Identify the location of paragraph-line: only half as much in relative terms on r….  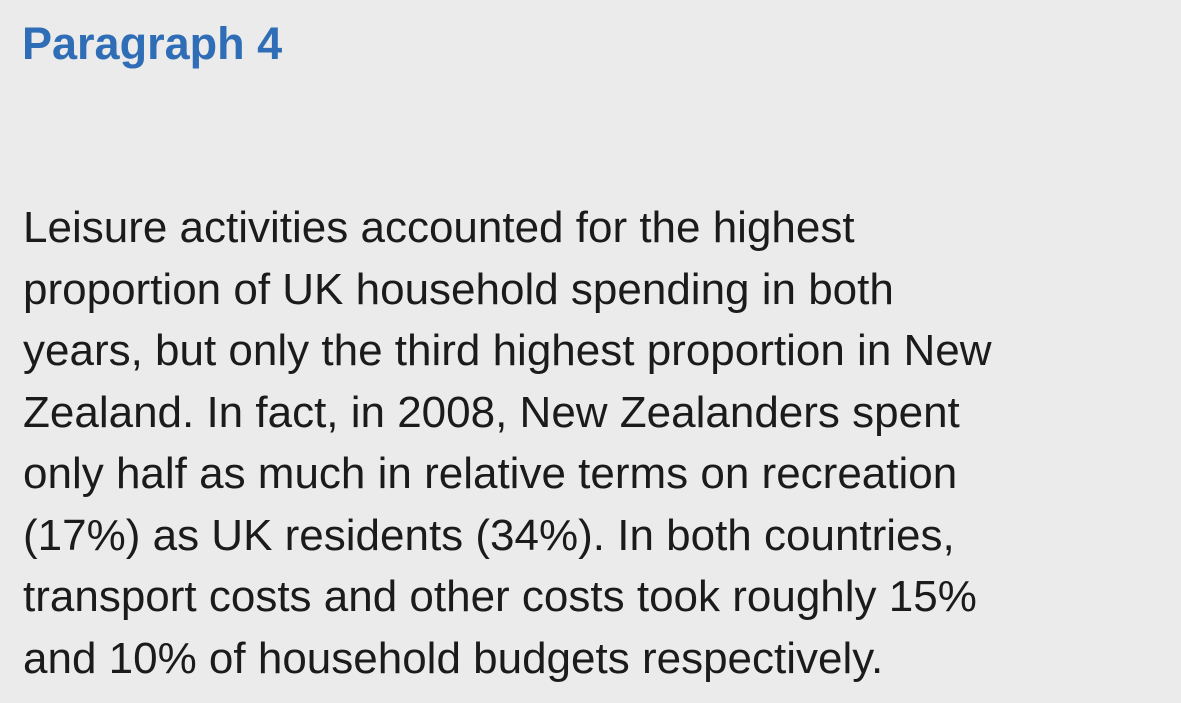
(490, 473).